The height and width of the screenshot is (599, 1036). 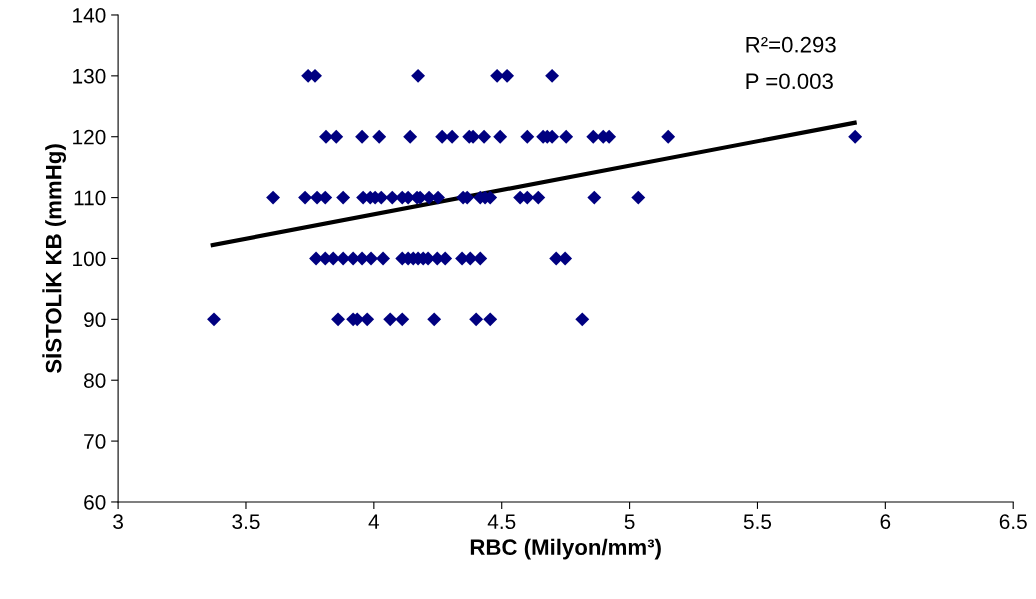 I want to click on annotation: R²=0.293, so click(x=791, y=44).